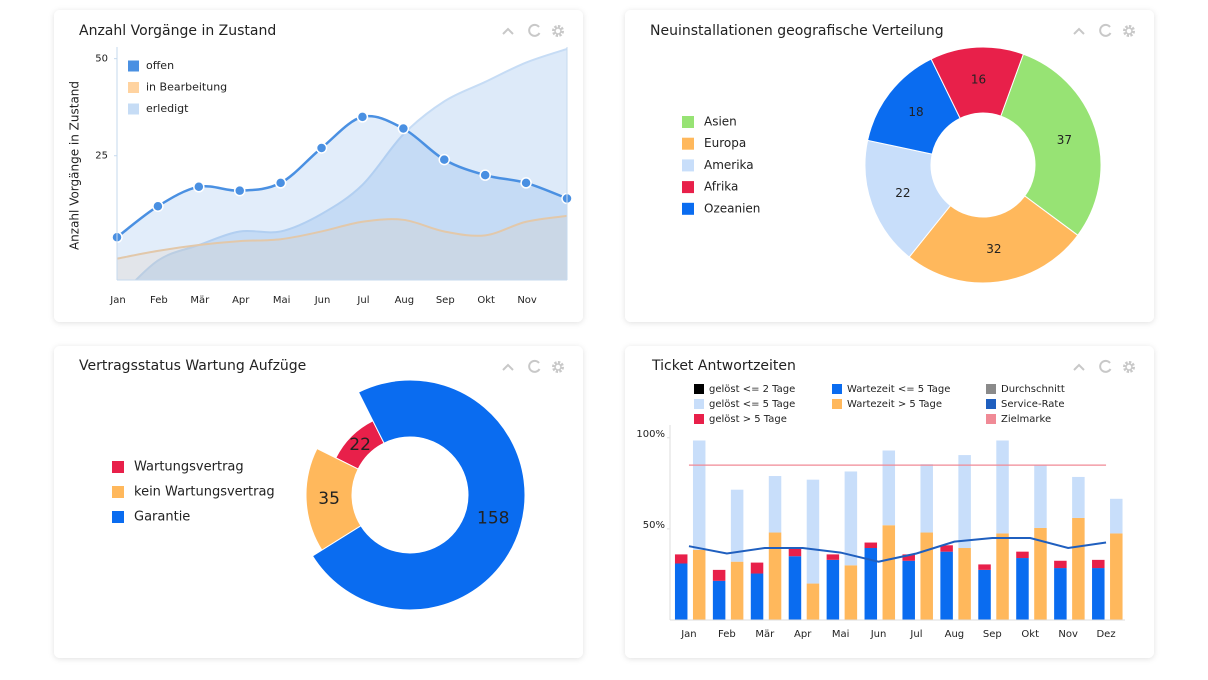  Describe the element at coordinates (493, 518) in the screenshot. I see `slice-label: 158` at that location.